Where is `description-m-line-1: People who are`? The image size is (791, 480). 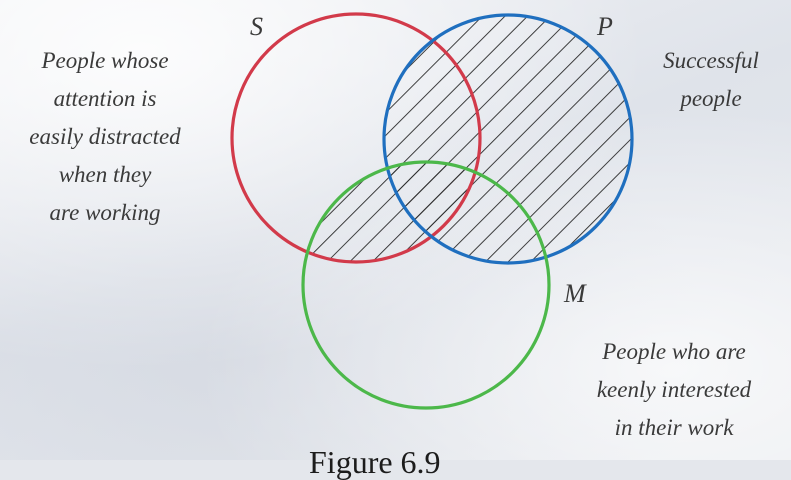 description-m-line-1: People who are is located at coordinates (674, 351).